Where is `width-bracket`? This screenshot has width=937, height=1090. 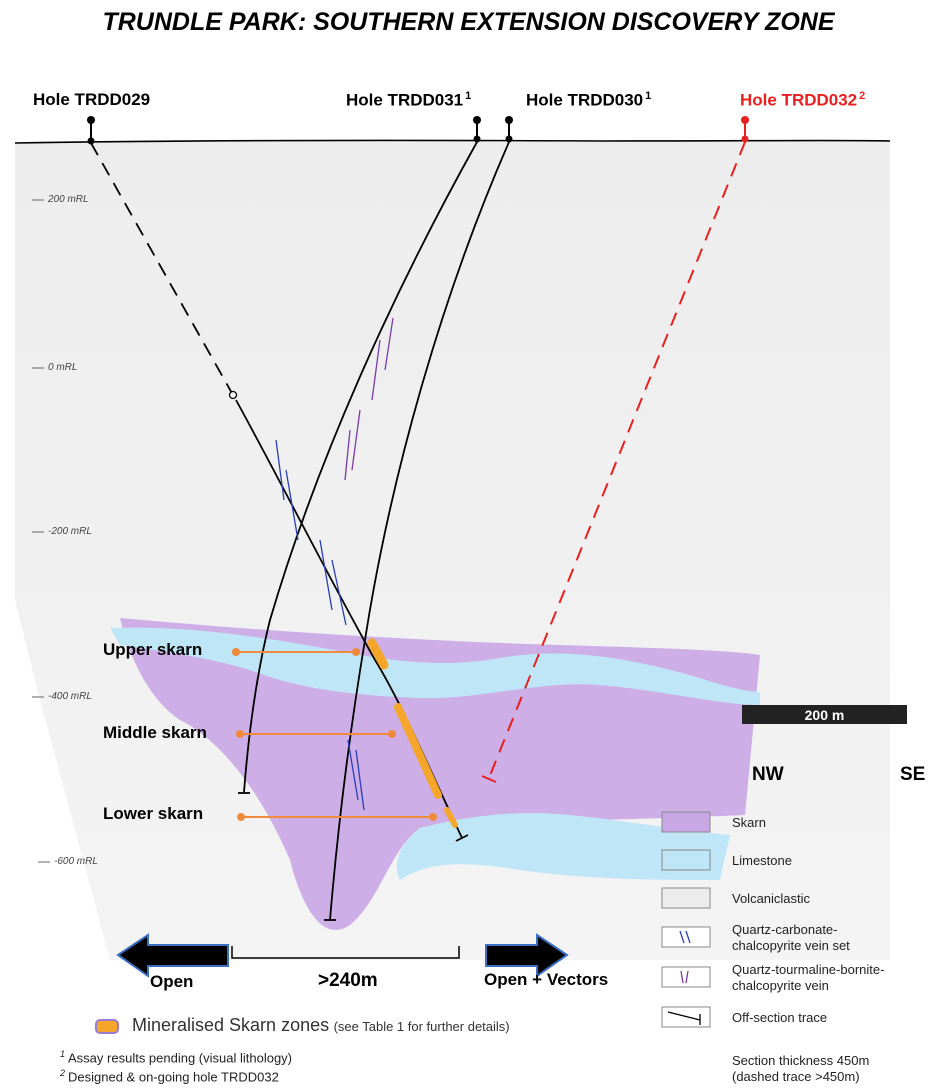 width-bracket is located at coordinates (345, 952).